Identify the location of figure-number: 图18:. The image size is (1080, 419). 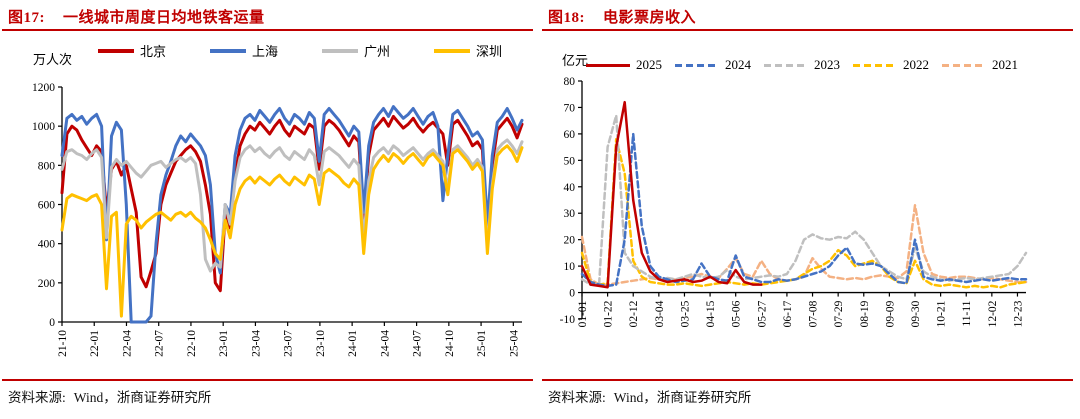
(566, 18).